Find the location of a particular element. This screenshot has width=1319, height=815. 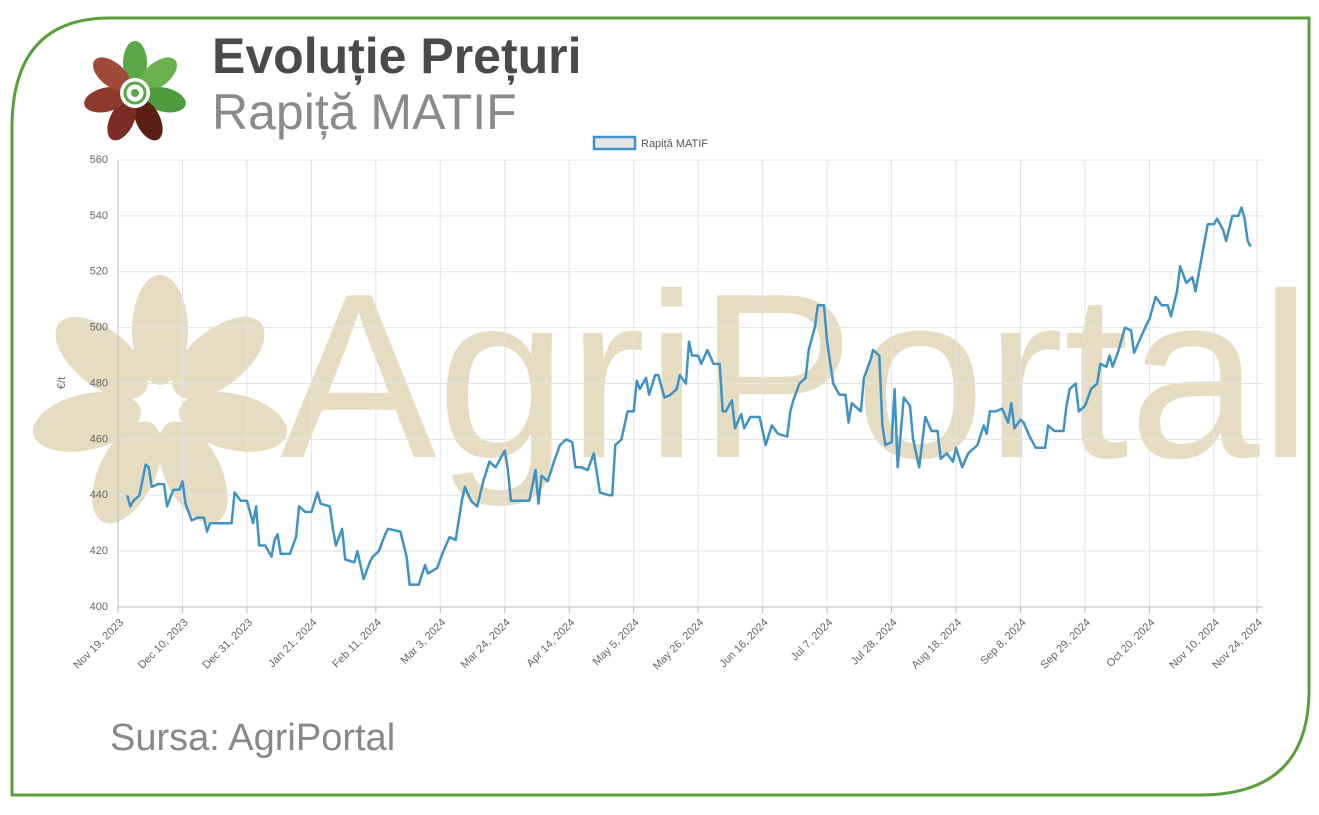

x-tick-label: Jul 7, 2024 is located at coordinates (812, 640).